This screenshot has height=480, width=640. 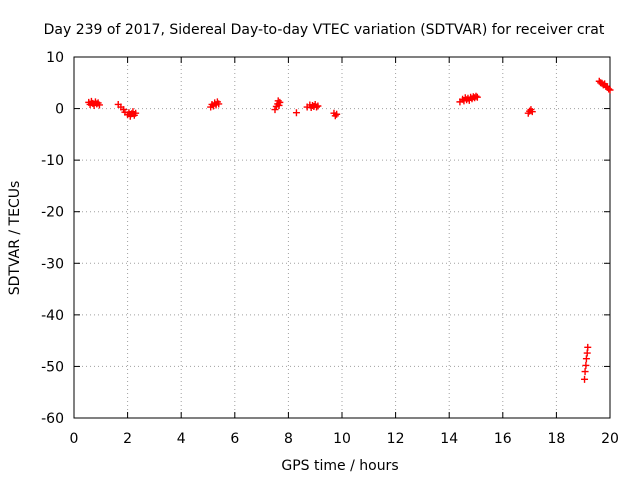 I want to click on x-tick-label: 12, so click(x=396, y=439).